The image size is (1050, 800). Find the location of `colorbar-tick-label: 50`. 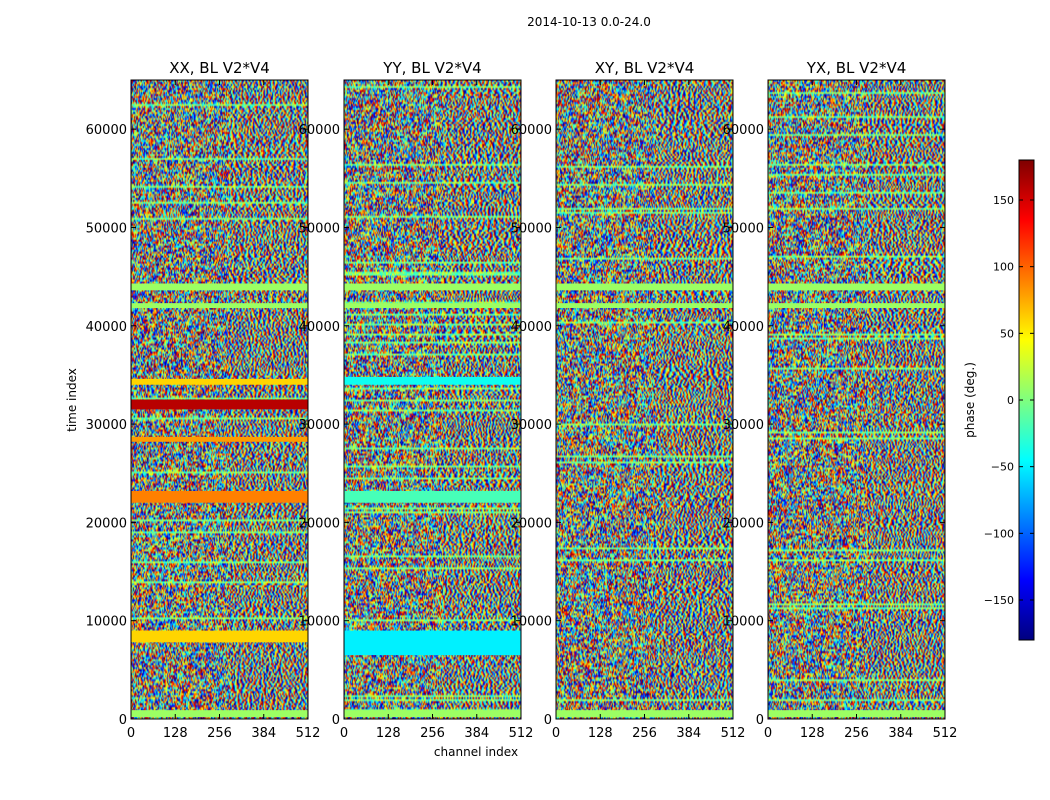

colorbar-tick-label: 50 is located at coordinates (1007, 333).